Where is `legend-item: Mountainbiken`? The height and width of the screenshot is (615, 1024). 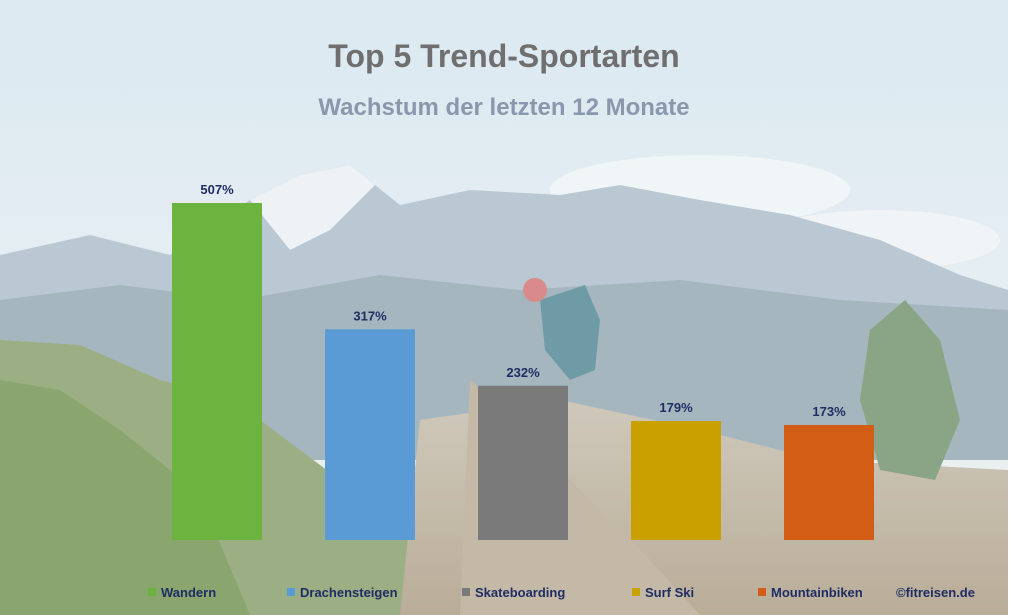
legend-item: Mountainbiken is located at coordinates (810, 592).